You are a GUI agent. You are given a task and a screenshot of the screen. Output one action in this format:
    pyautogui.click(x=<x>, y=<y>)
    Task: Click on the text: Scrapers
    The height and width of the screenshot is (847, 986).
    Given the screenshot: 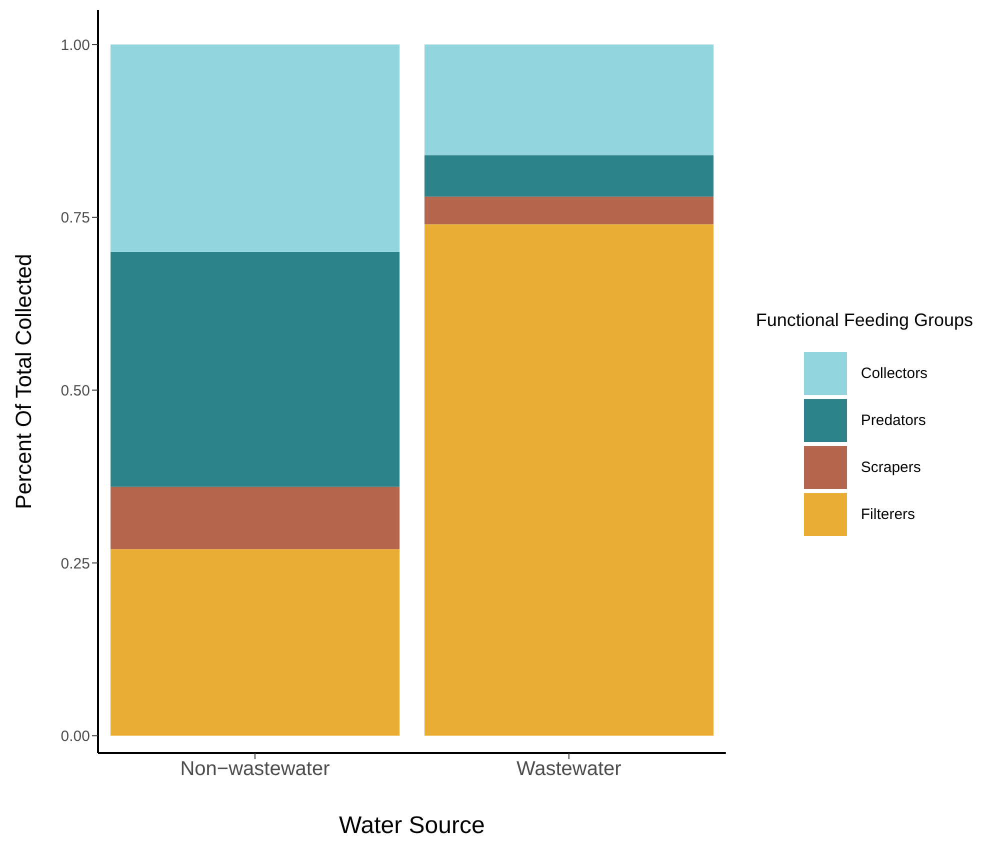 What is the action you would take?
    pyautogui.click(x=890, y=467)
    